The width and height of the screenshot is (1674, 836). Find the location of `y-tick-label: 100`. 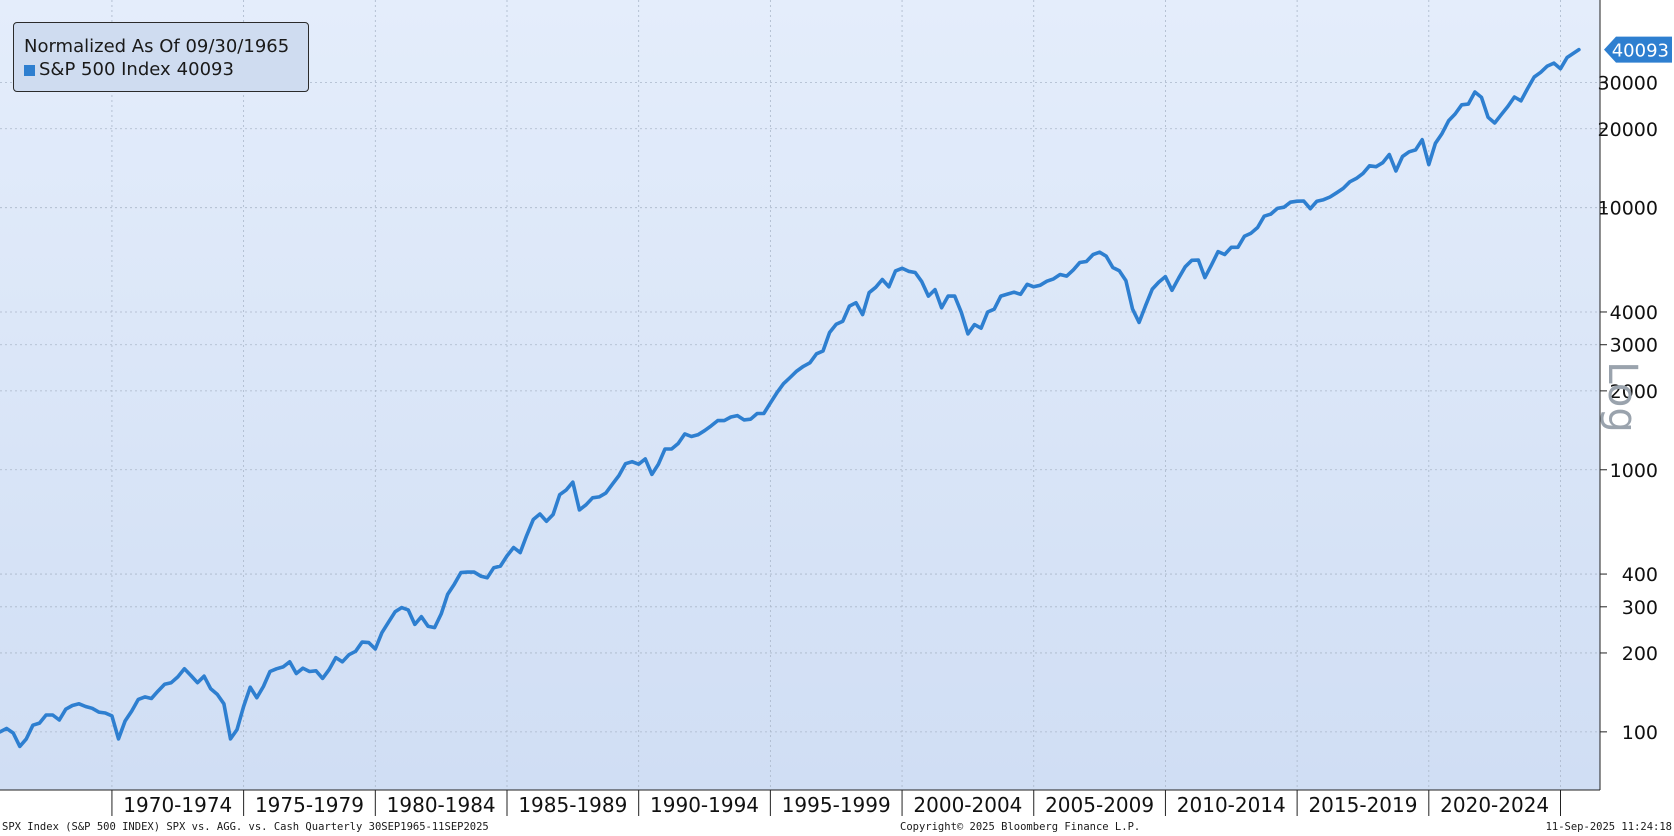

y-tick-label: 100 is located at coordinates (1640, 733).